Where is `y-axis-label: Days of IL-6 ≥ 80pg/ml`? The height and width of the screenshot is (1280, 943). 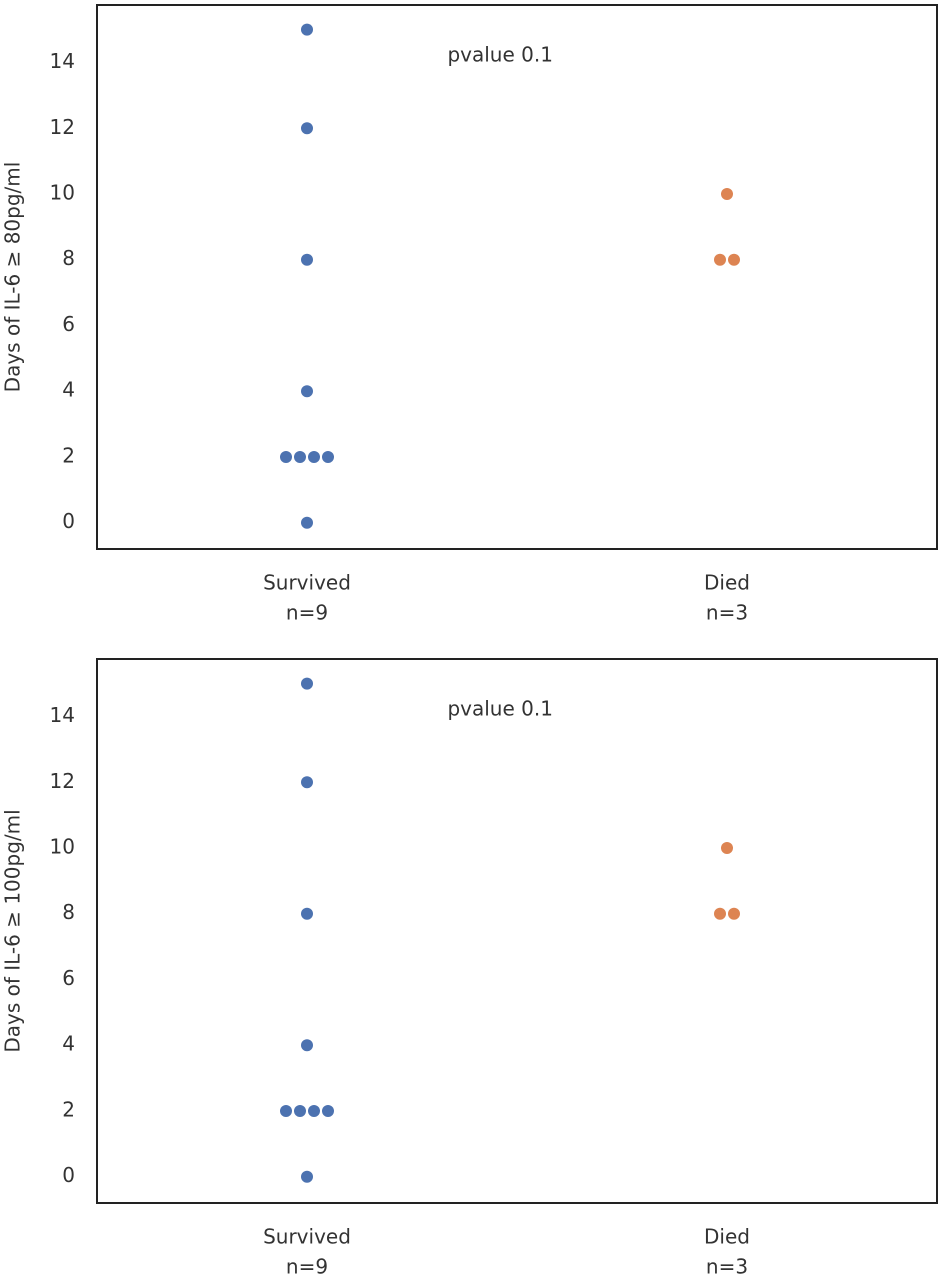
y-axis-label: Days of IL-6 ≥ 80pg/ml is located at coordinates (13, 277).